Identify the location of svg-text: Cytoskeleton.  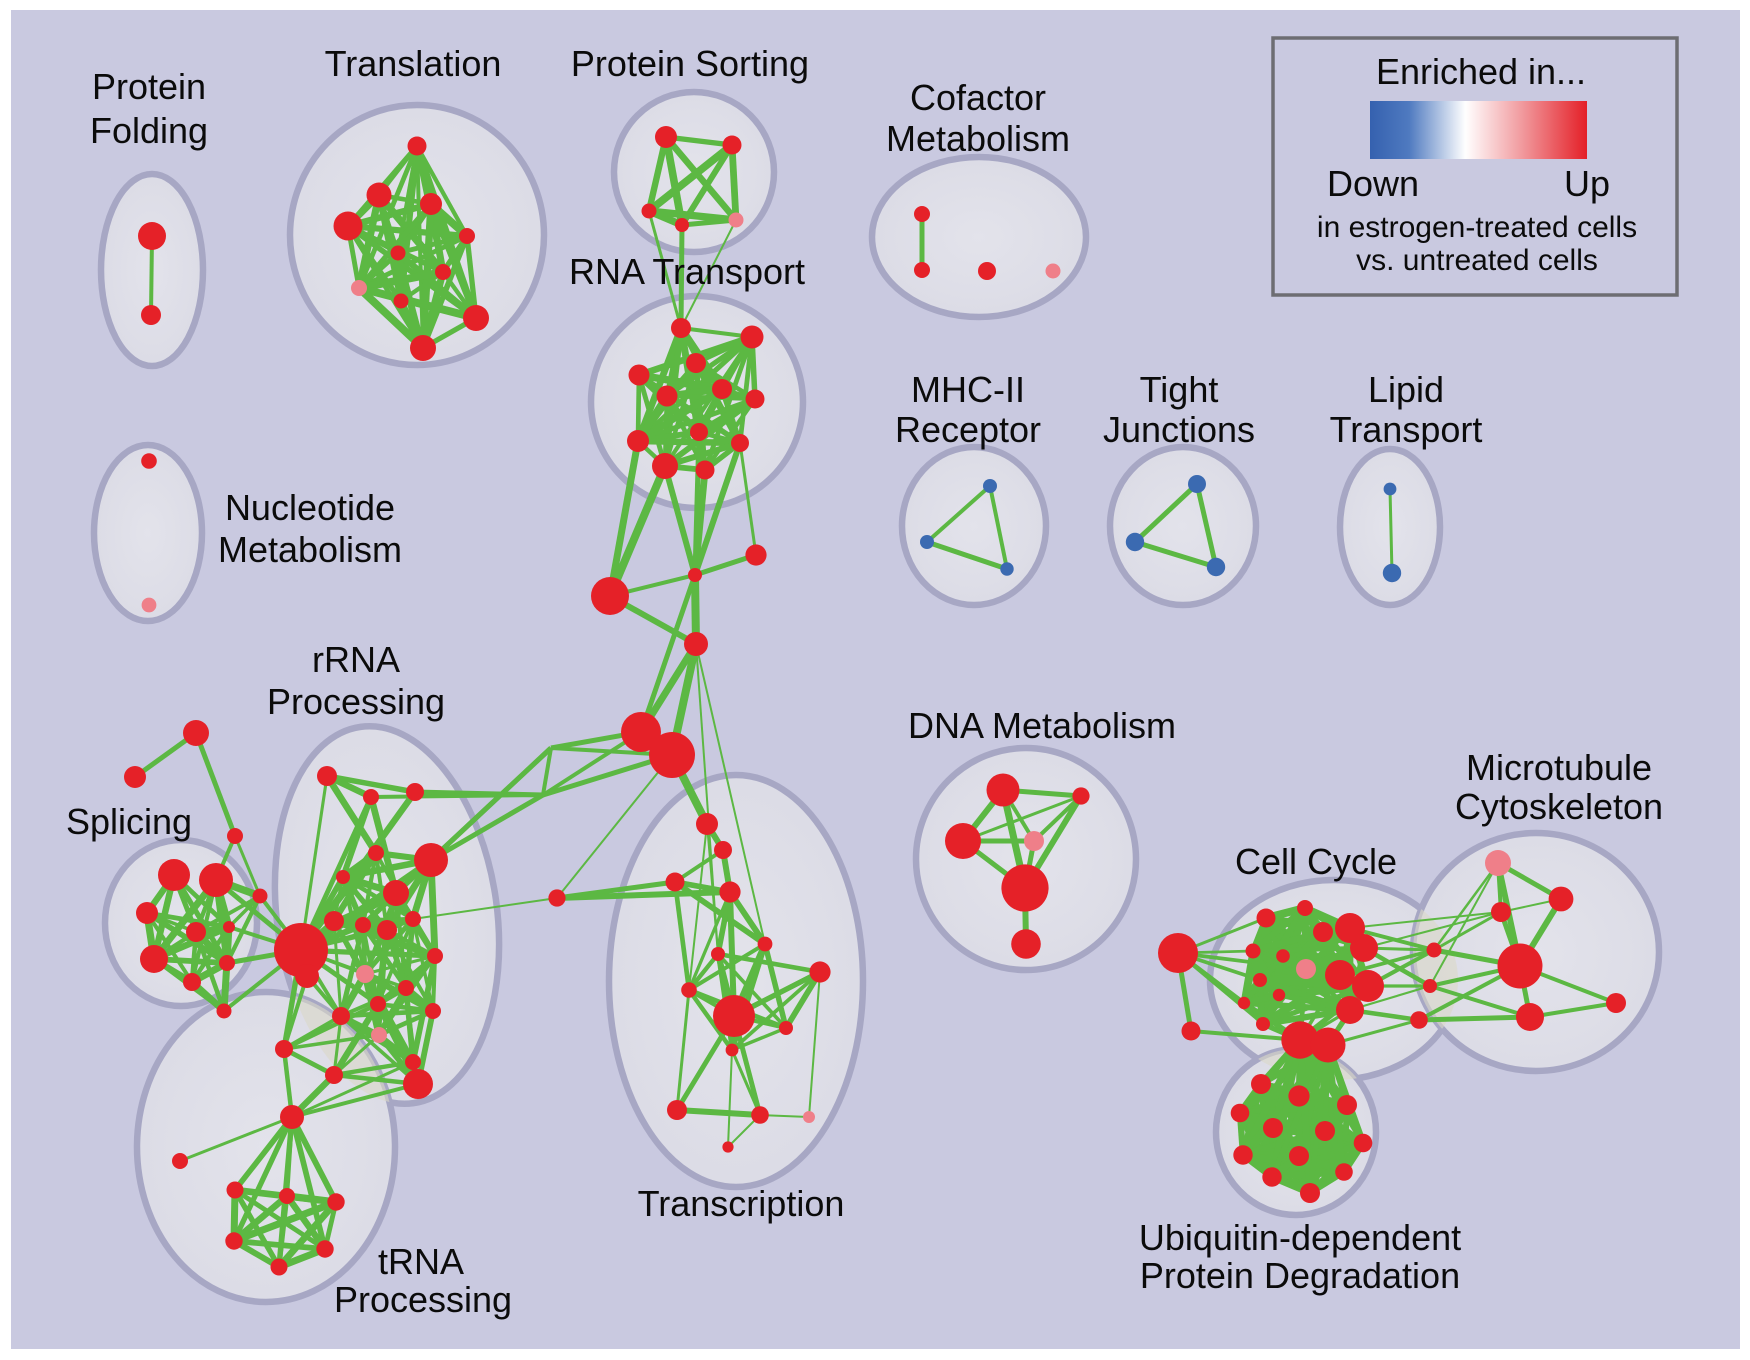
(1559, 806).